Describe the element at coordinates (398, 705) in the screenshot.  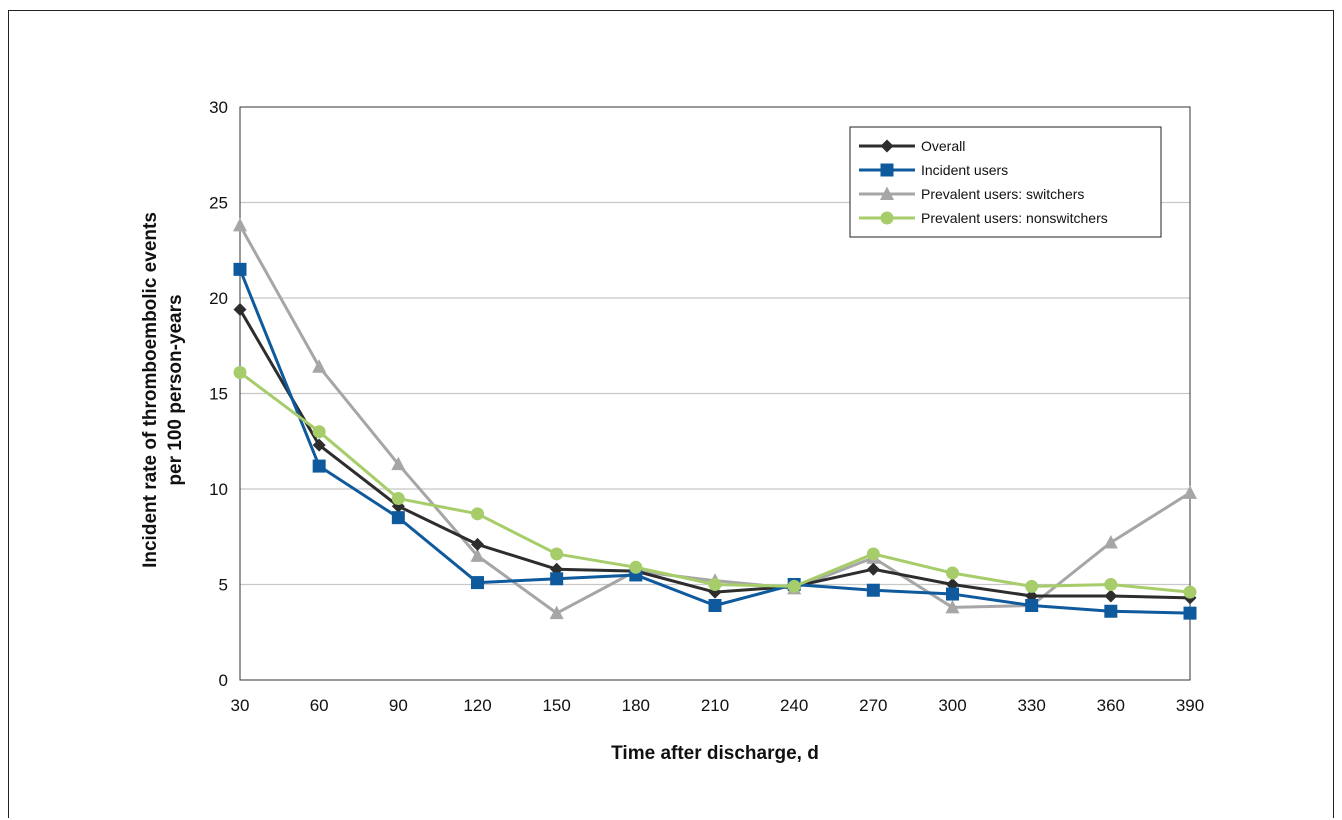
I see `x-tick-label: 90` at that location.